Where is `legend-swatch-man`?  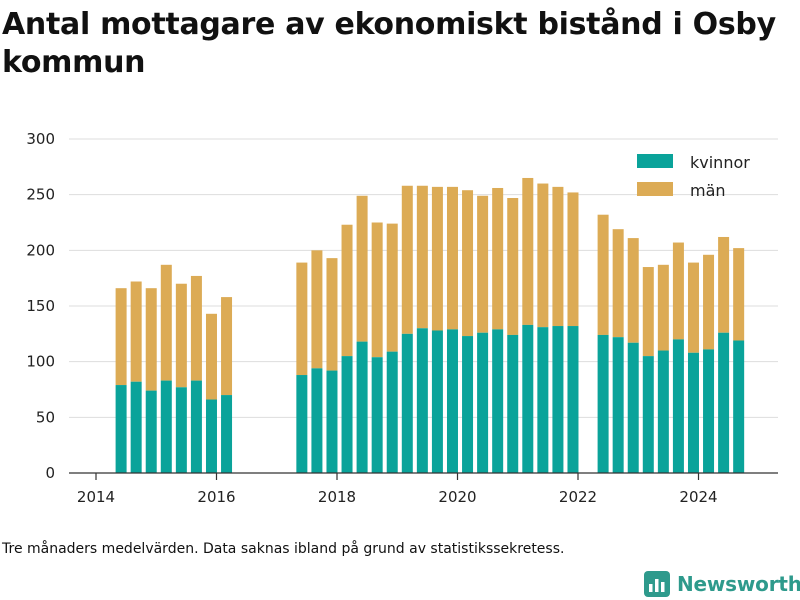 legend-swatch-man is located at coordinates (655, 189).